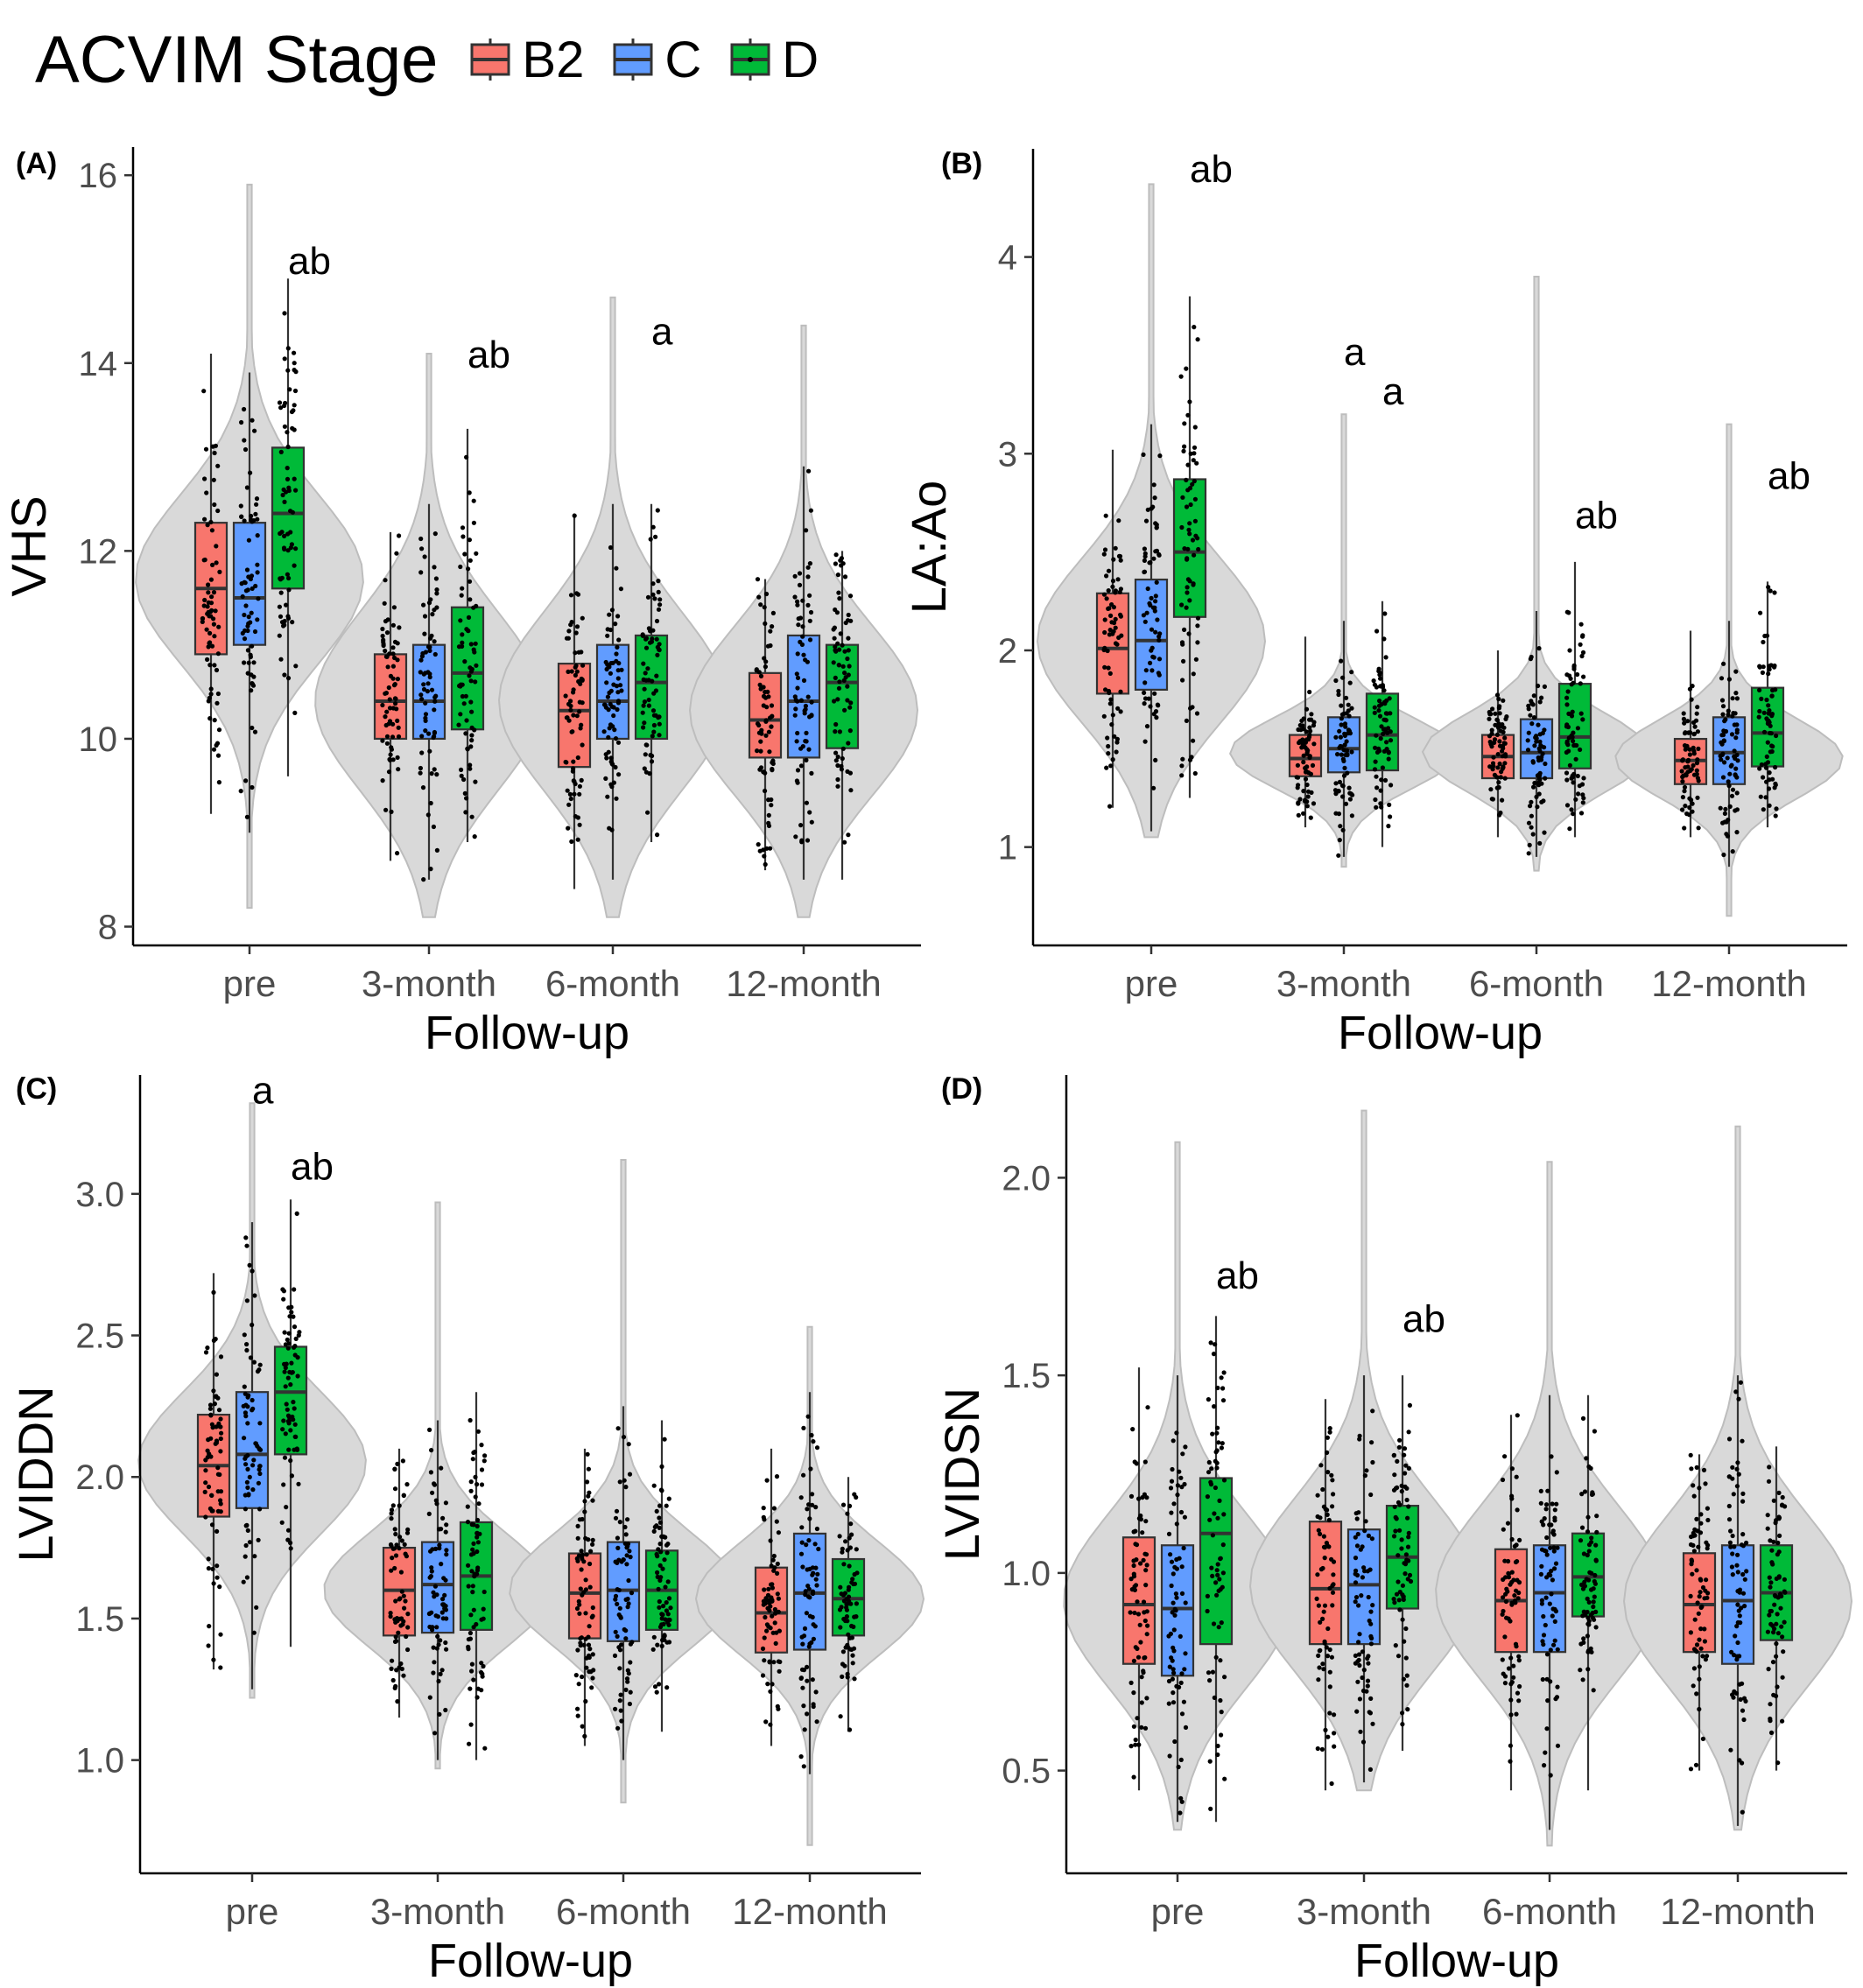 This screenshot has height=1988, width=1863. I want to click on y-tick-label: 3, so click(1007, 454).